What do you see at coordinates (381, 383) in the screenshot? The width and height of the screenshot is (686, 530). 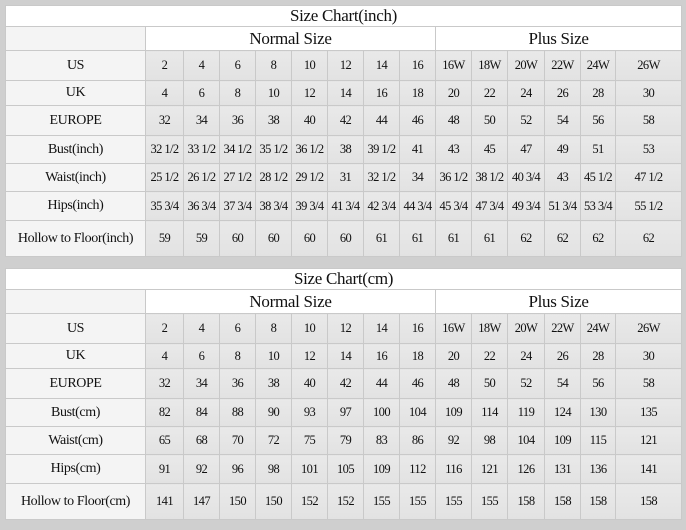 I see `size-cell: 44` at bounding box center [381, 383].